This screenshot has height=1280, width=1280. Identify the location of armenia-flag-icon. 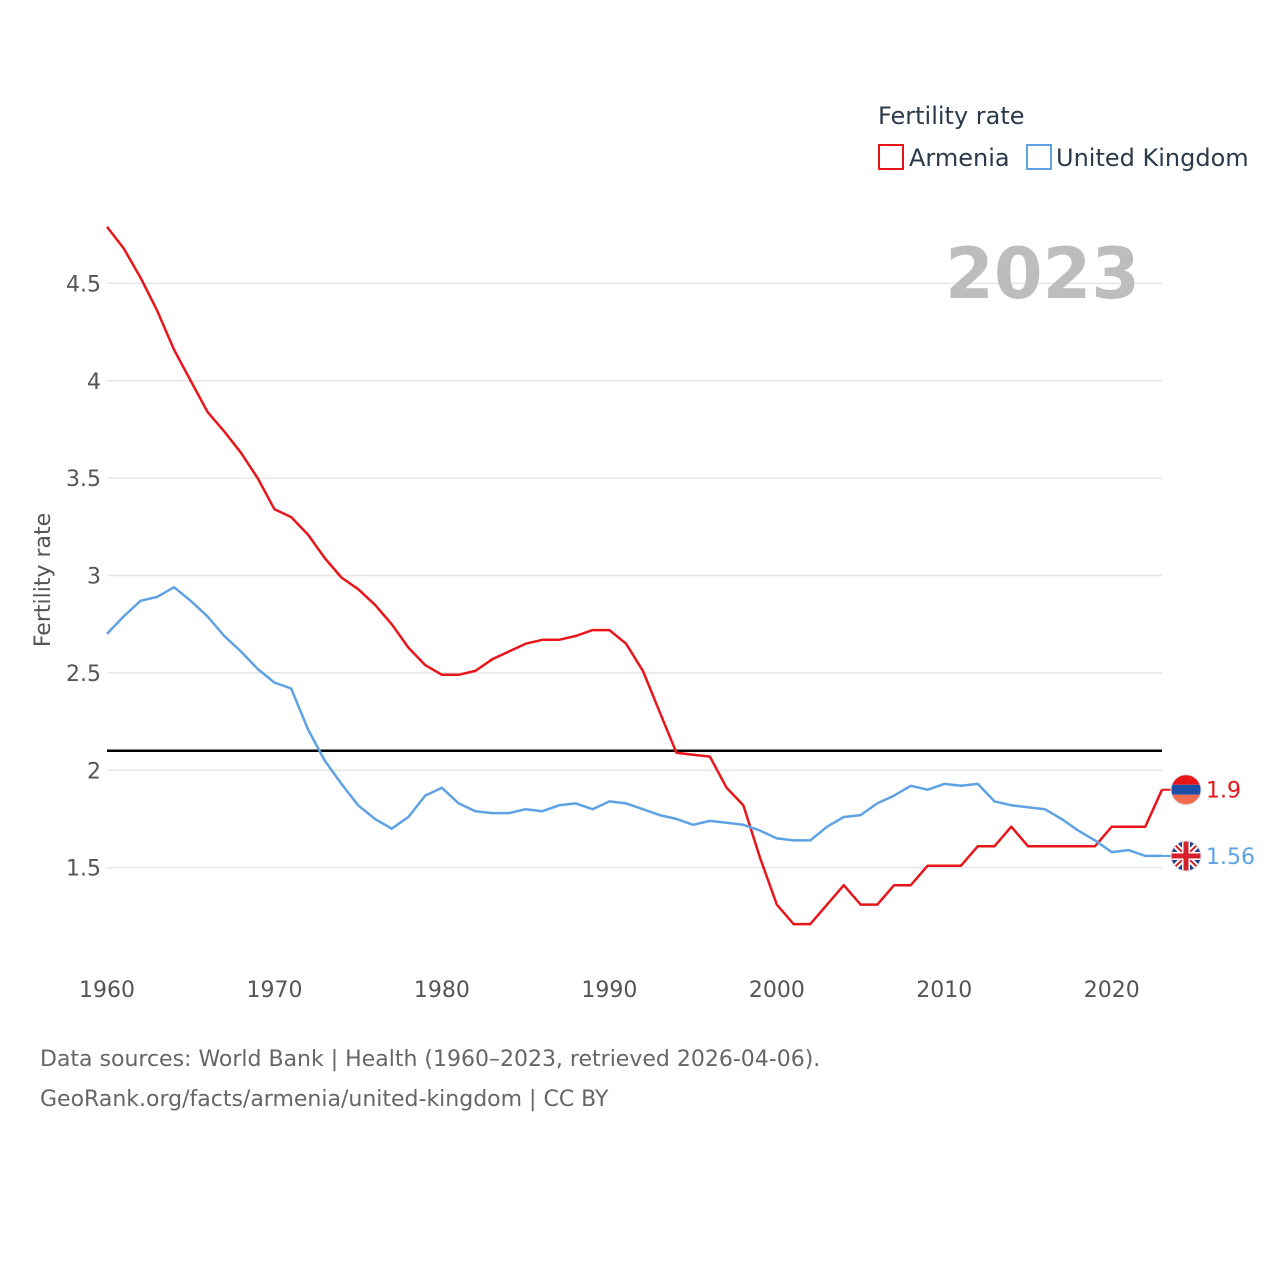
(1186, 790).